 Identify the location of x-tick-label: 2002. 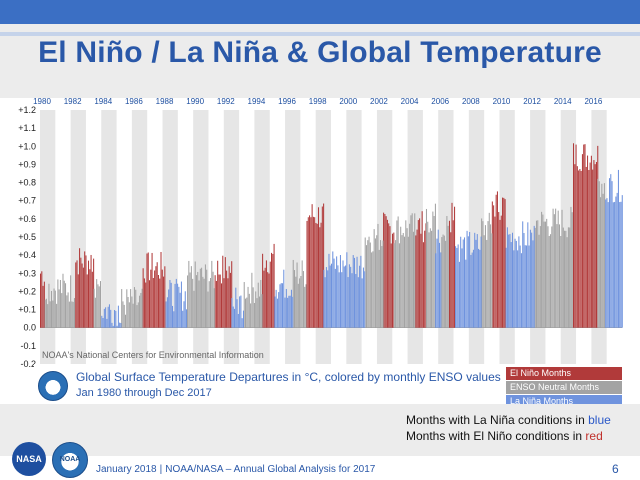
(379, 101).